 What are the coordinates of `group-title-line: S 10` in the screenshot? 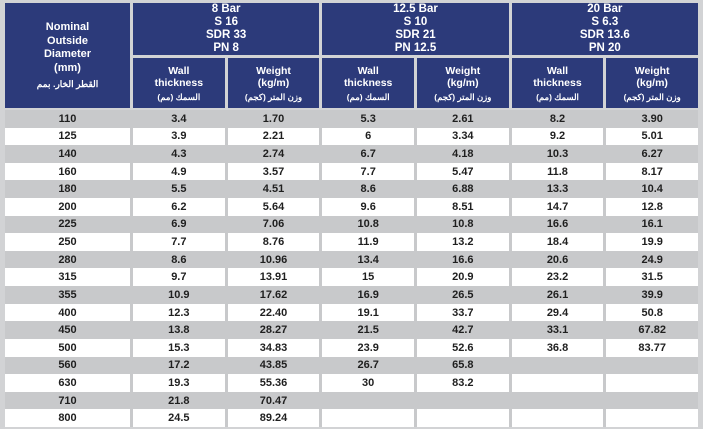 It's located at (415, 22).